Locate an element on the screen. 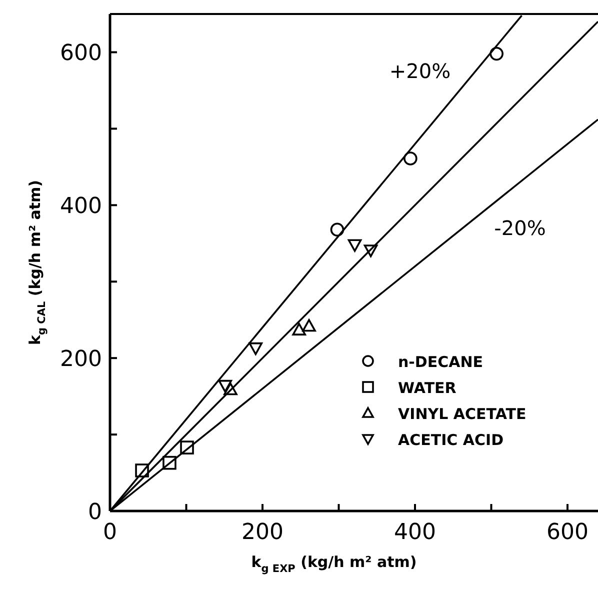  y-tick-label: 600 is located at coordinates (81, 53).